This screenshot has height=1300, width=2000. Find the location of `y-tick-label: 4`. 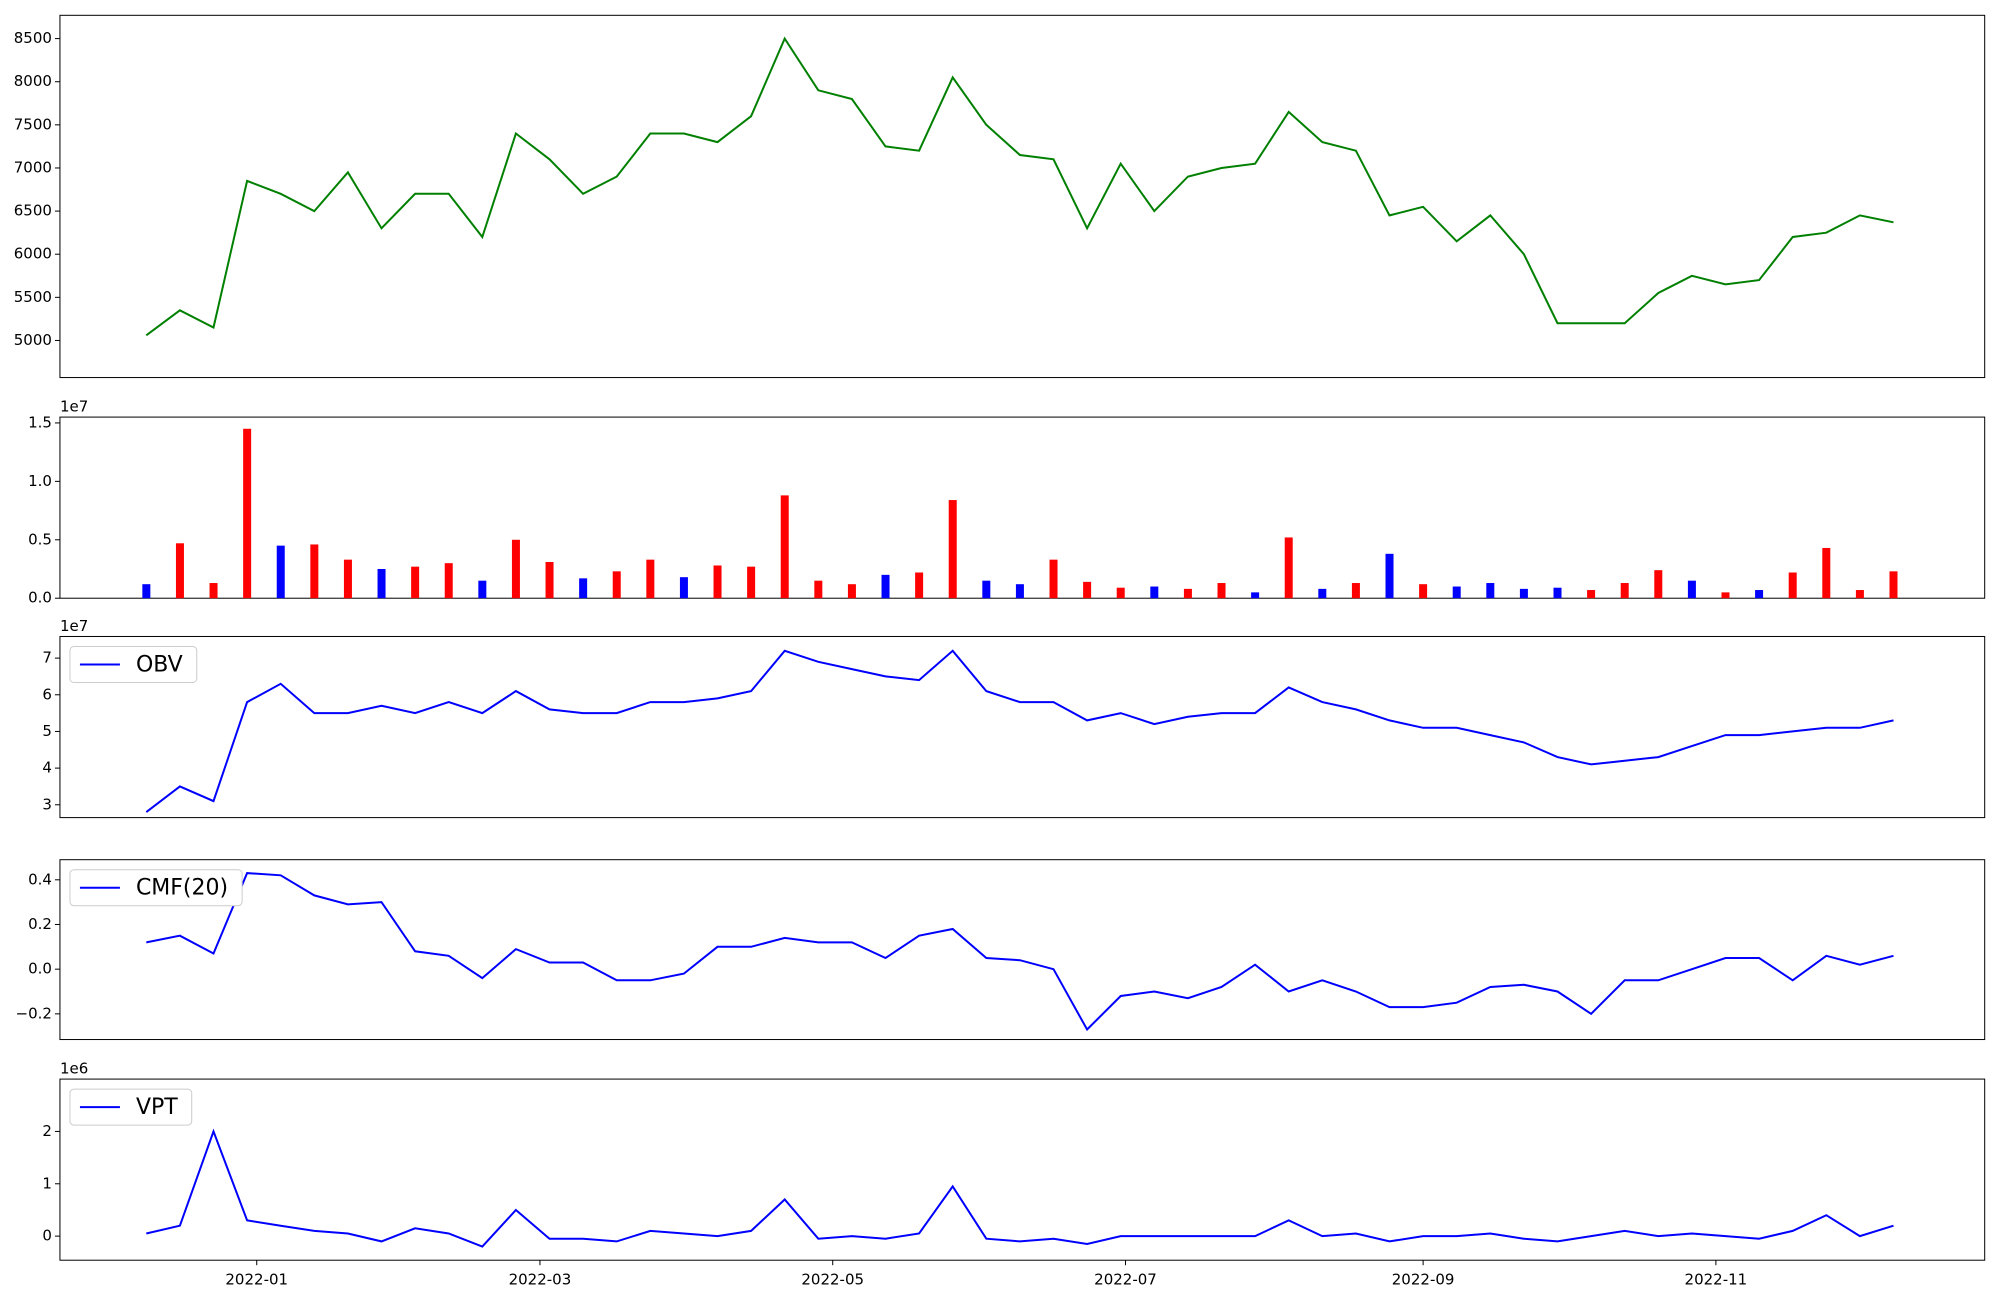

y-tick-label: 4 is located at coordinates (47, 768).